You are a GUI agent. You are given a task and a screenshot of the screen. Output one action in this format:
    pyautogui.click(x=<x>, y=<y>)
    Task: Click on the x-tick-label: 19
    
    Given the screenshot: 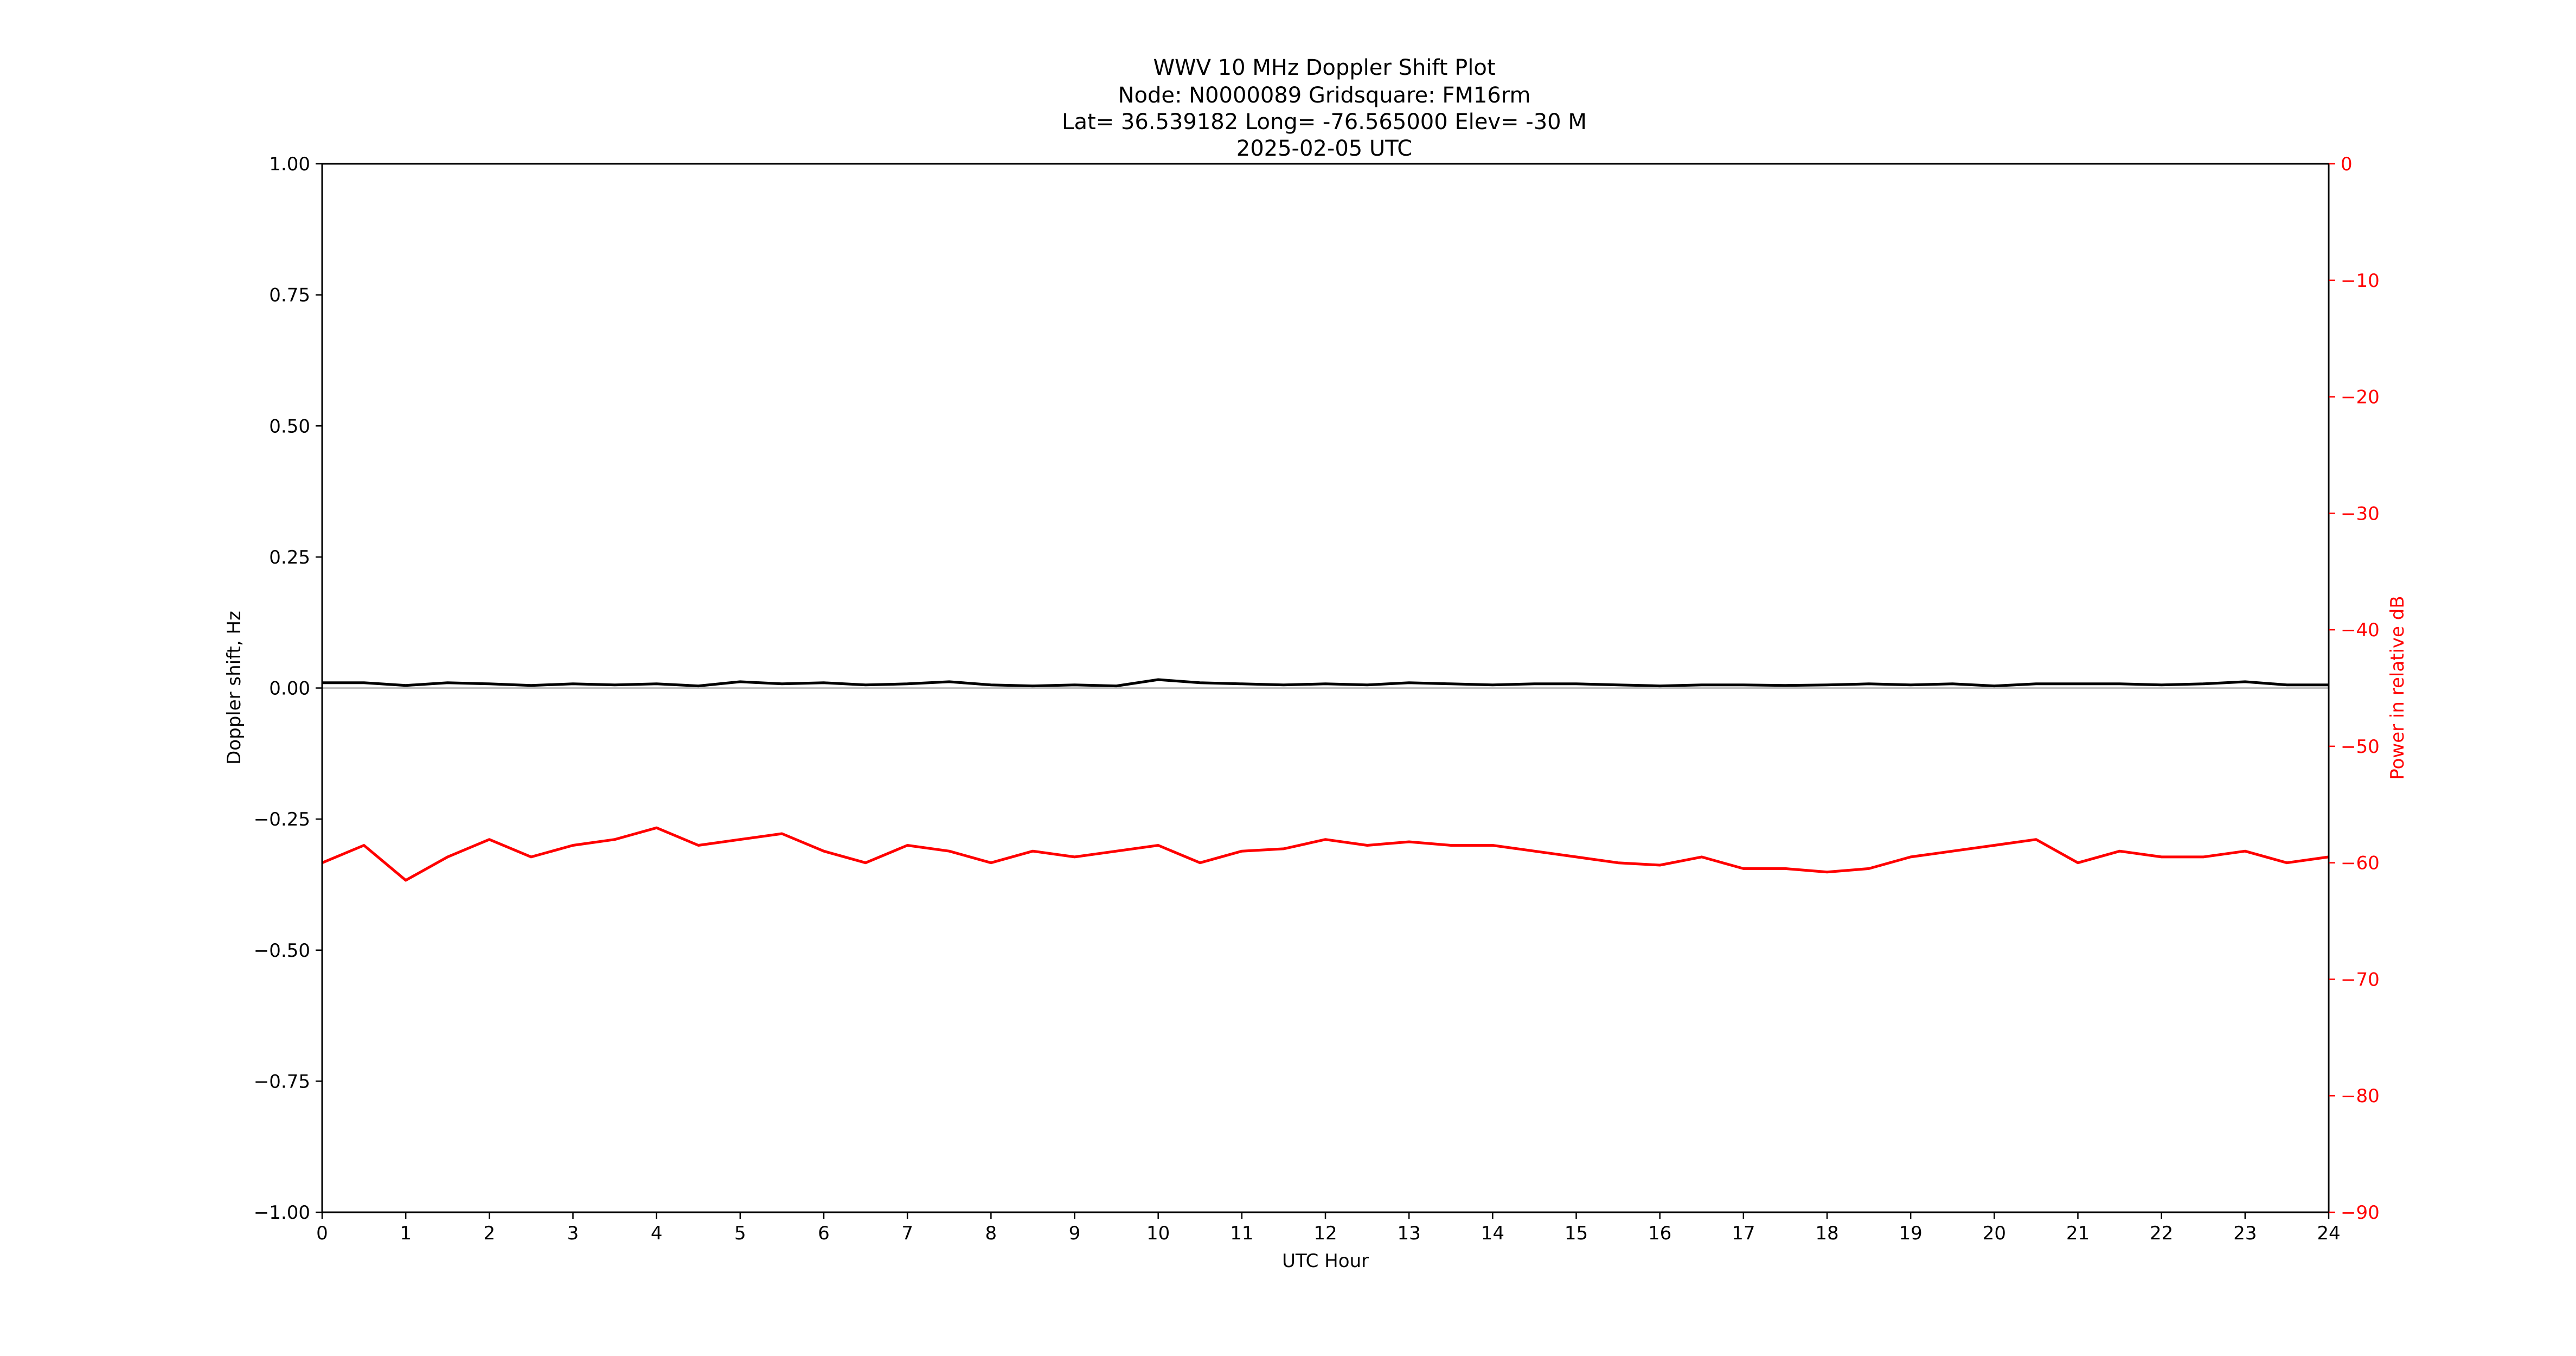 What is the action you would take?
    pyautogui.click(x=1911, y=1233)
    